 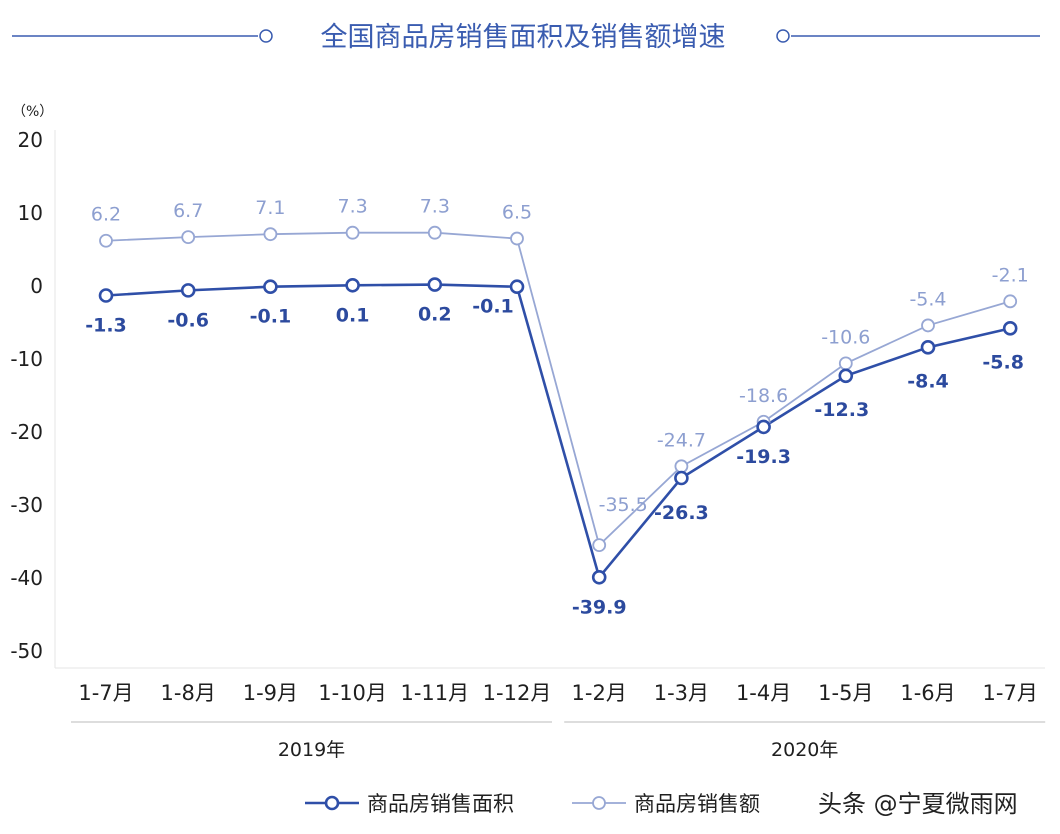 What do you see at coordinates (266, 36) in the screenshot?
I see `title-ornament-left` at bounding box center [266, 36].